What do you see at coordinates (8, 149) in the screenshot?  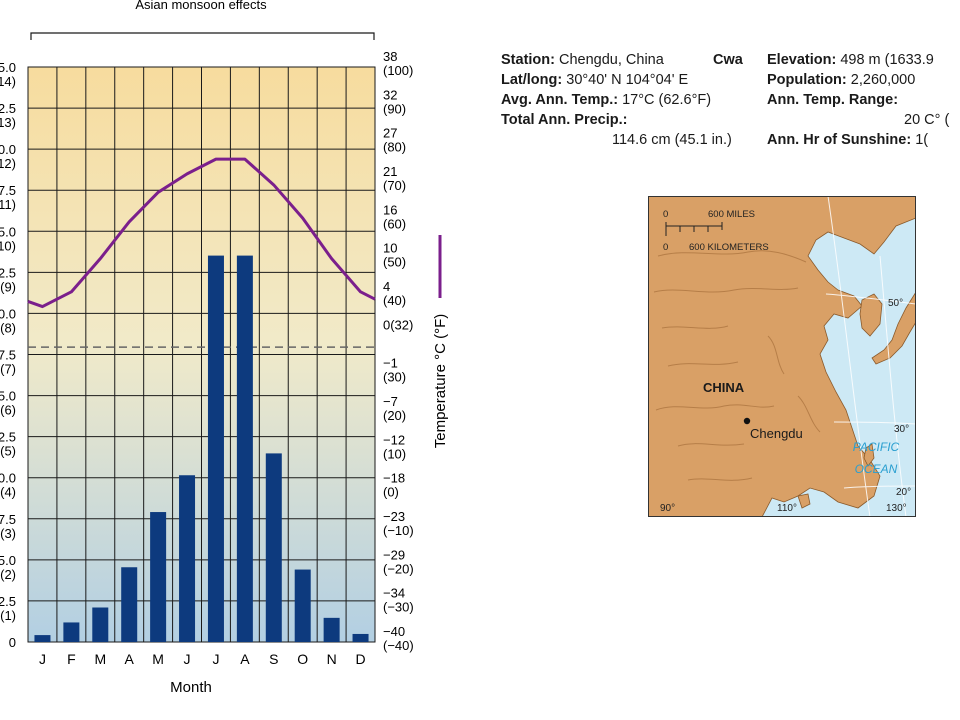 I see `precip-tick-label: 30.0` at bounding box center [8, 149].